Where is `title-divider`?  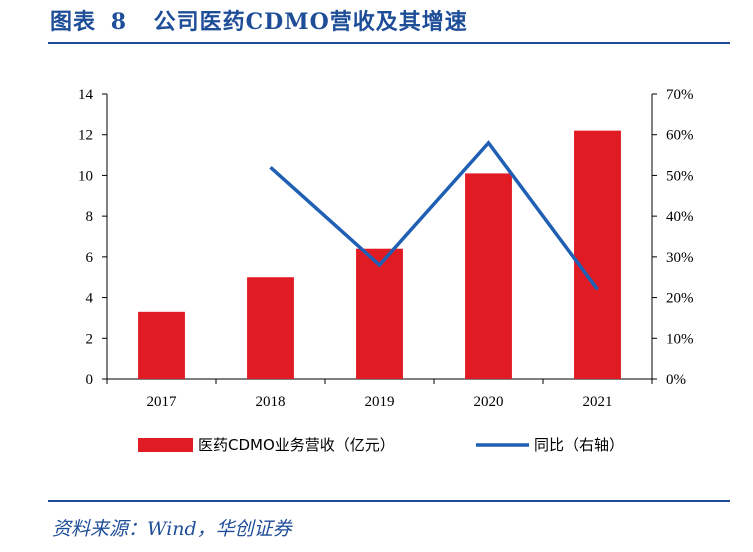
title-divider is located at coordinates (389, 43).